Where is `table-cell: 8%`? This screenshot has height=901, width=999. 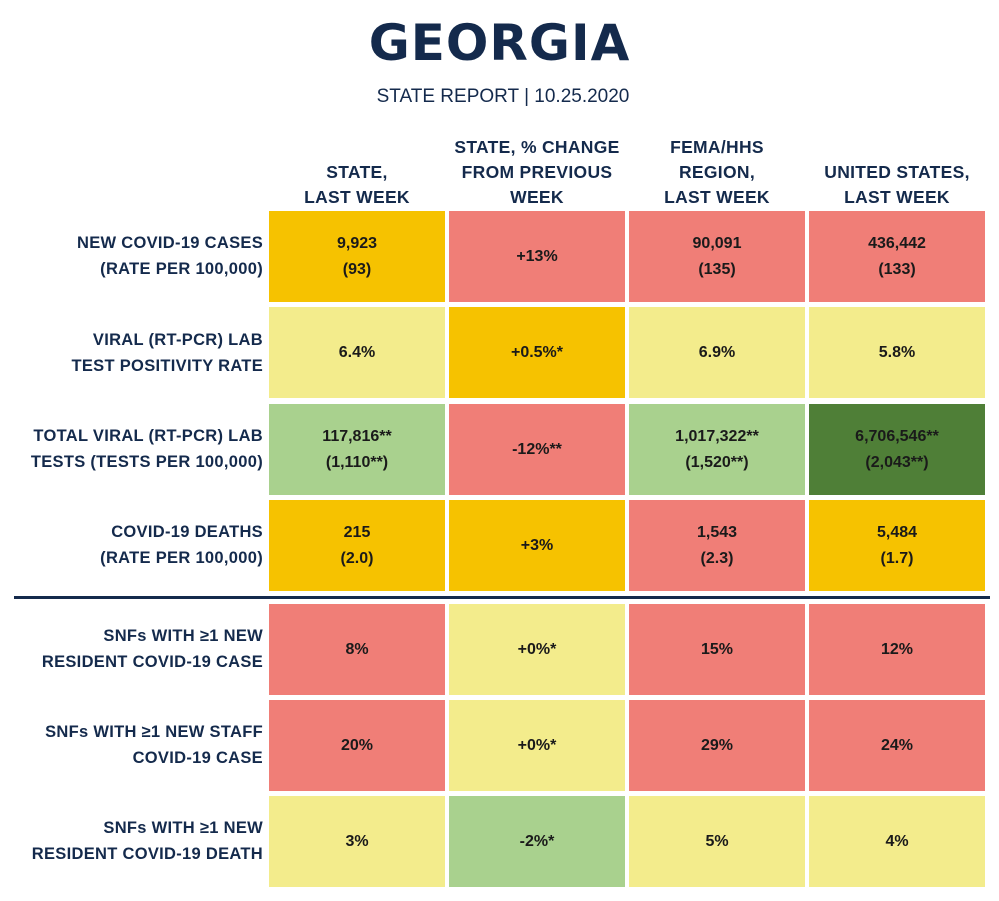
table-cell: 8% is located at coordinates (357, 649).